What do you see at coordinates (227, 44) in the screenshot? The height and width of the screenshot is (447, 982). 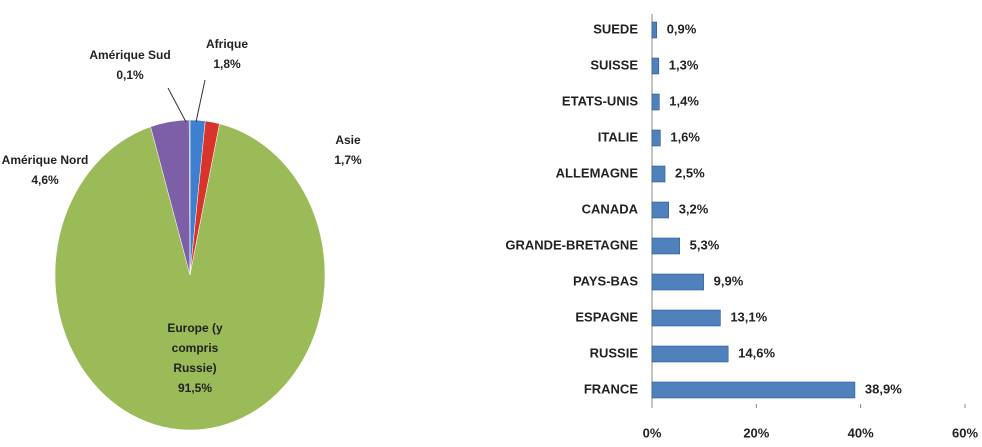 I see `slice-name: Afrique` at bounding box center [227, 44].